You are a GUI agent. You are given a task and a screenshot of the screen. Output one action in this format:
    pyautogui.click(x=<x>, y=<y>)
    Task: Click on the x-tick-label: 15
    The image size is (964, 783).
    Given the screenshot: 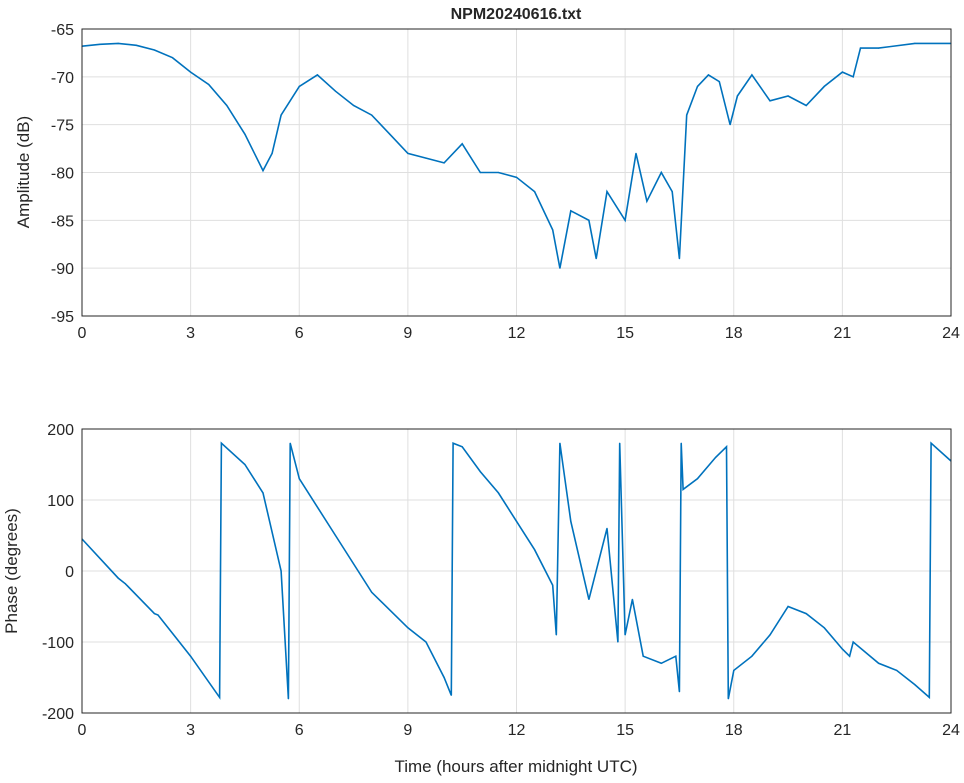 What is the action you would take?
    pyautogui.click(x=625, y=730)
    